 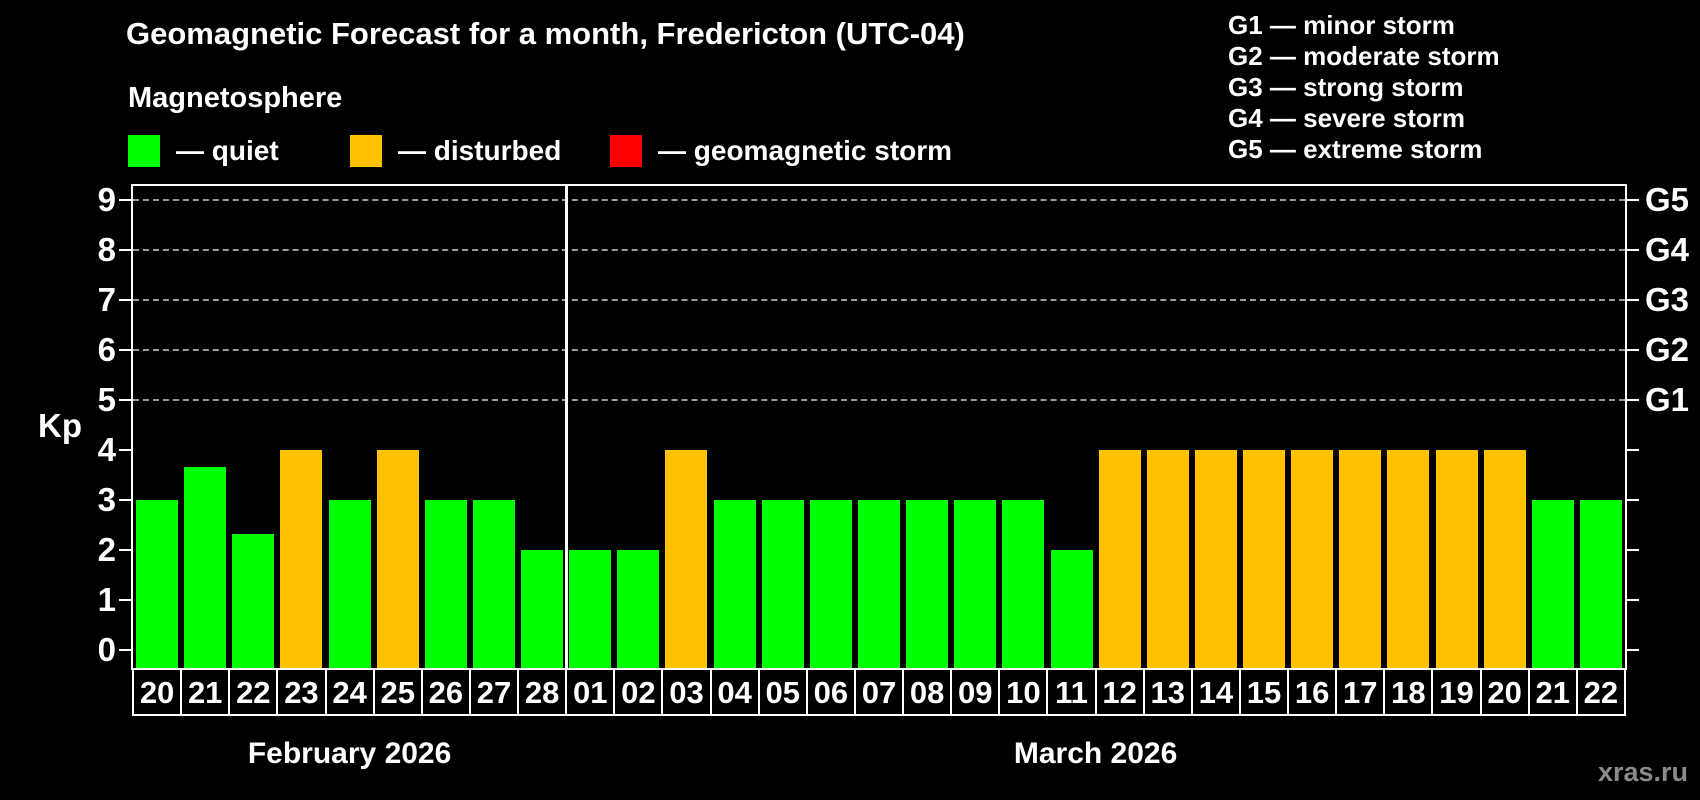 What do you see at coordinates (397, 692) in the screenshot?
I see `day-label-cell: 25` at bounding box center [397, 692].